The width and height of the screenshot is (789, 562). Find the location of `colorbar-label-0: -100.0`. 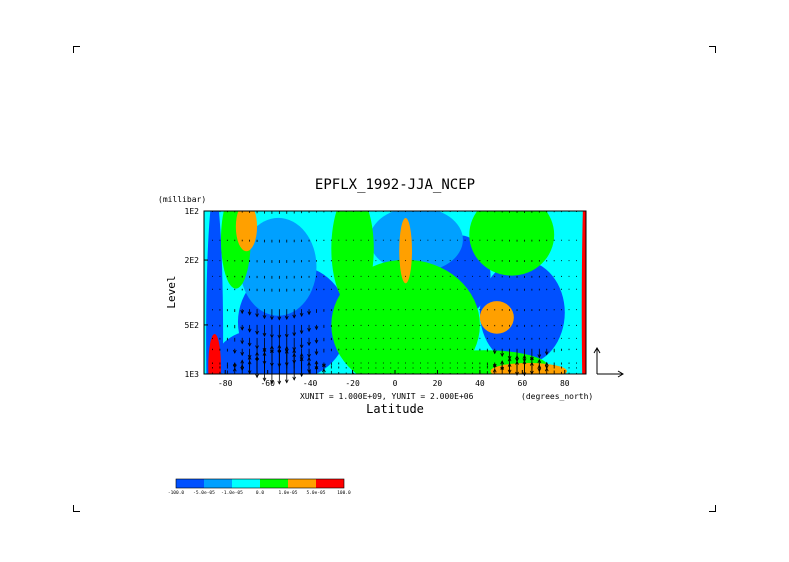

colorbar-label-0: -100.0 is located at coordinates (176, 493).